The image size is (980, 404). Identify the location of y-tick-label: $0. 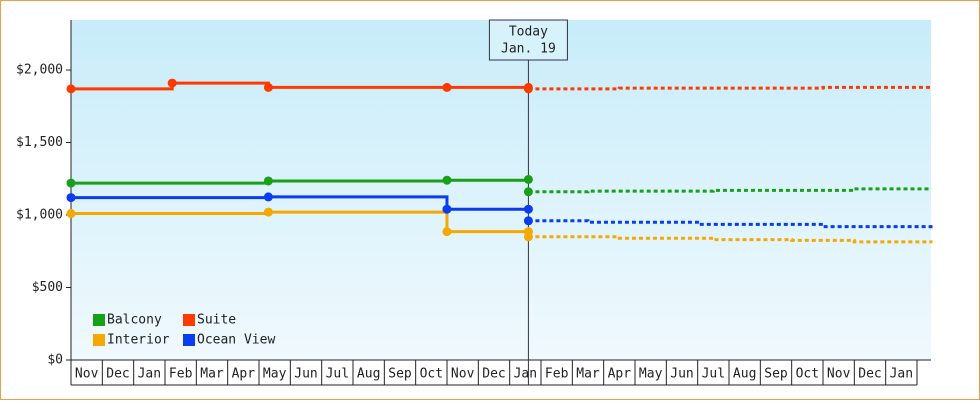
(55, 360).